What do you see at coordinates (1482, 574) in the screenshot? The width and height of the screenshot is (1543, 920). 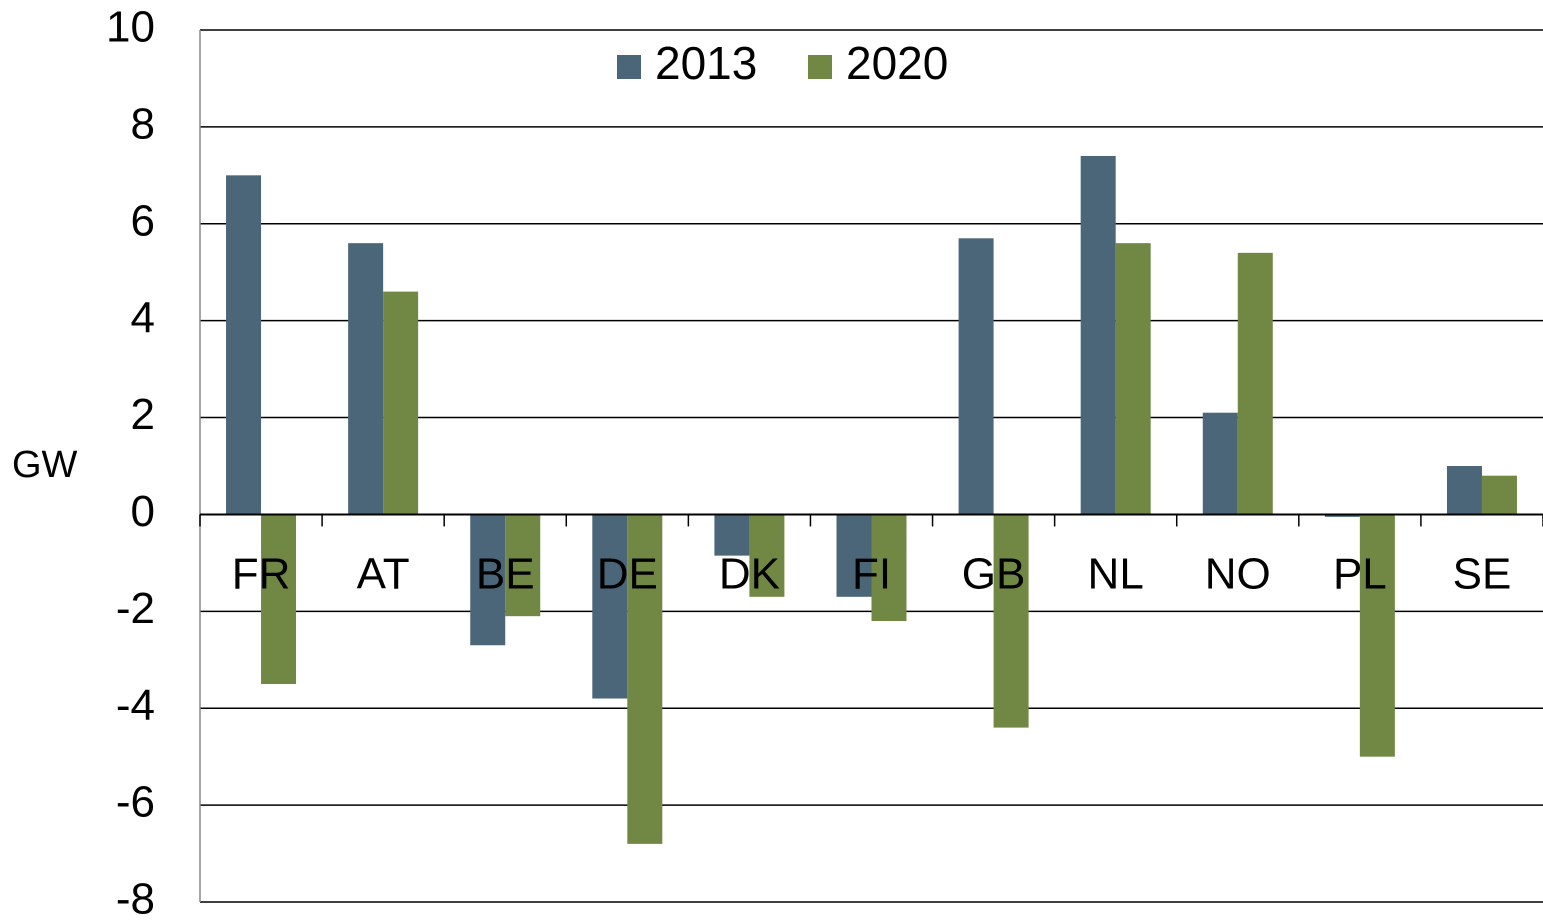 I see `x-tick-label: SE` at bounding box center [1482, 574].